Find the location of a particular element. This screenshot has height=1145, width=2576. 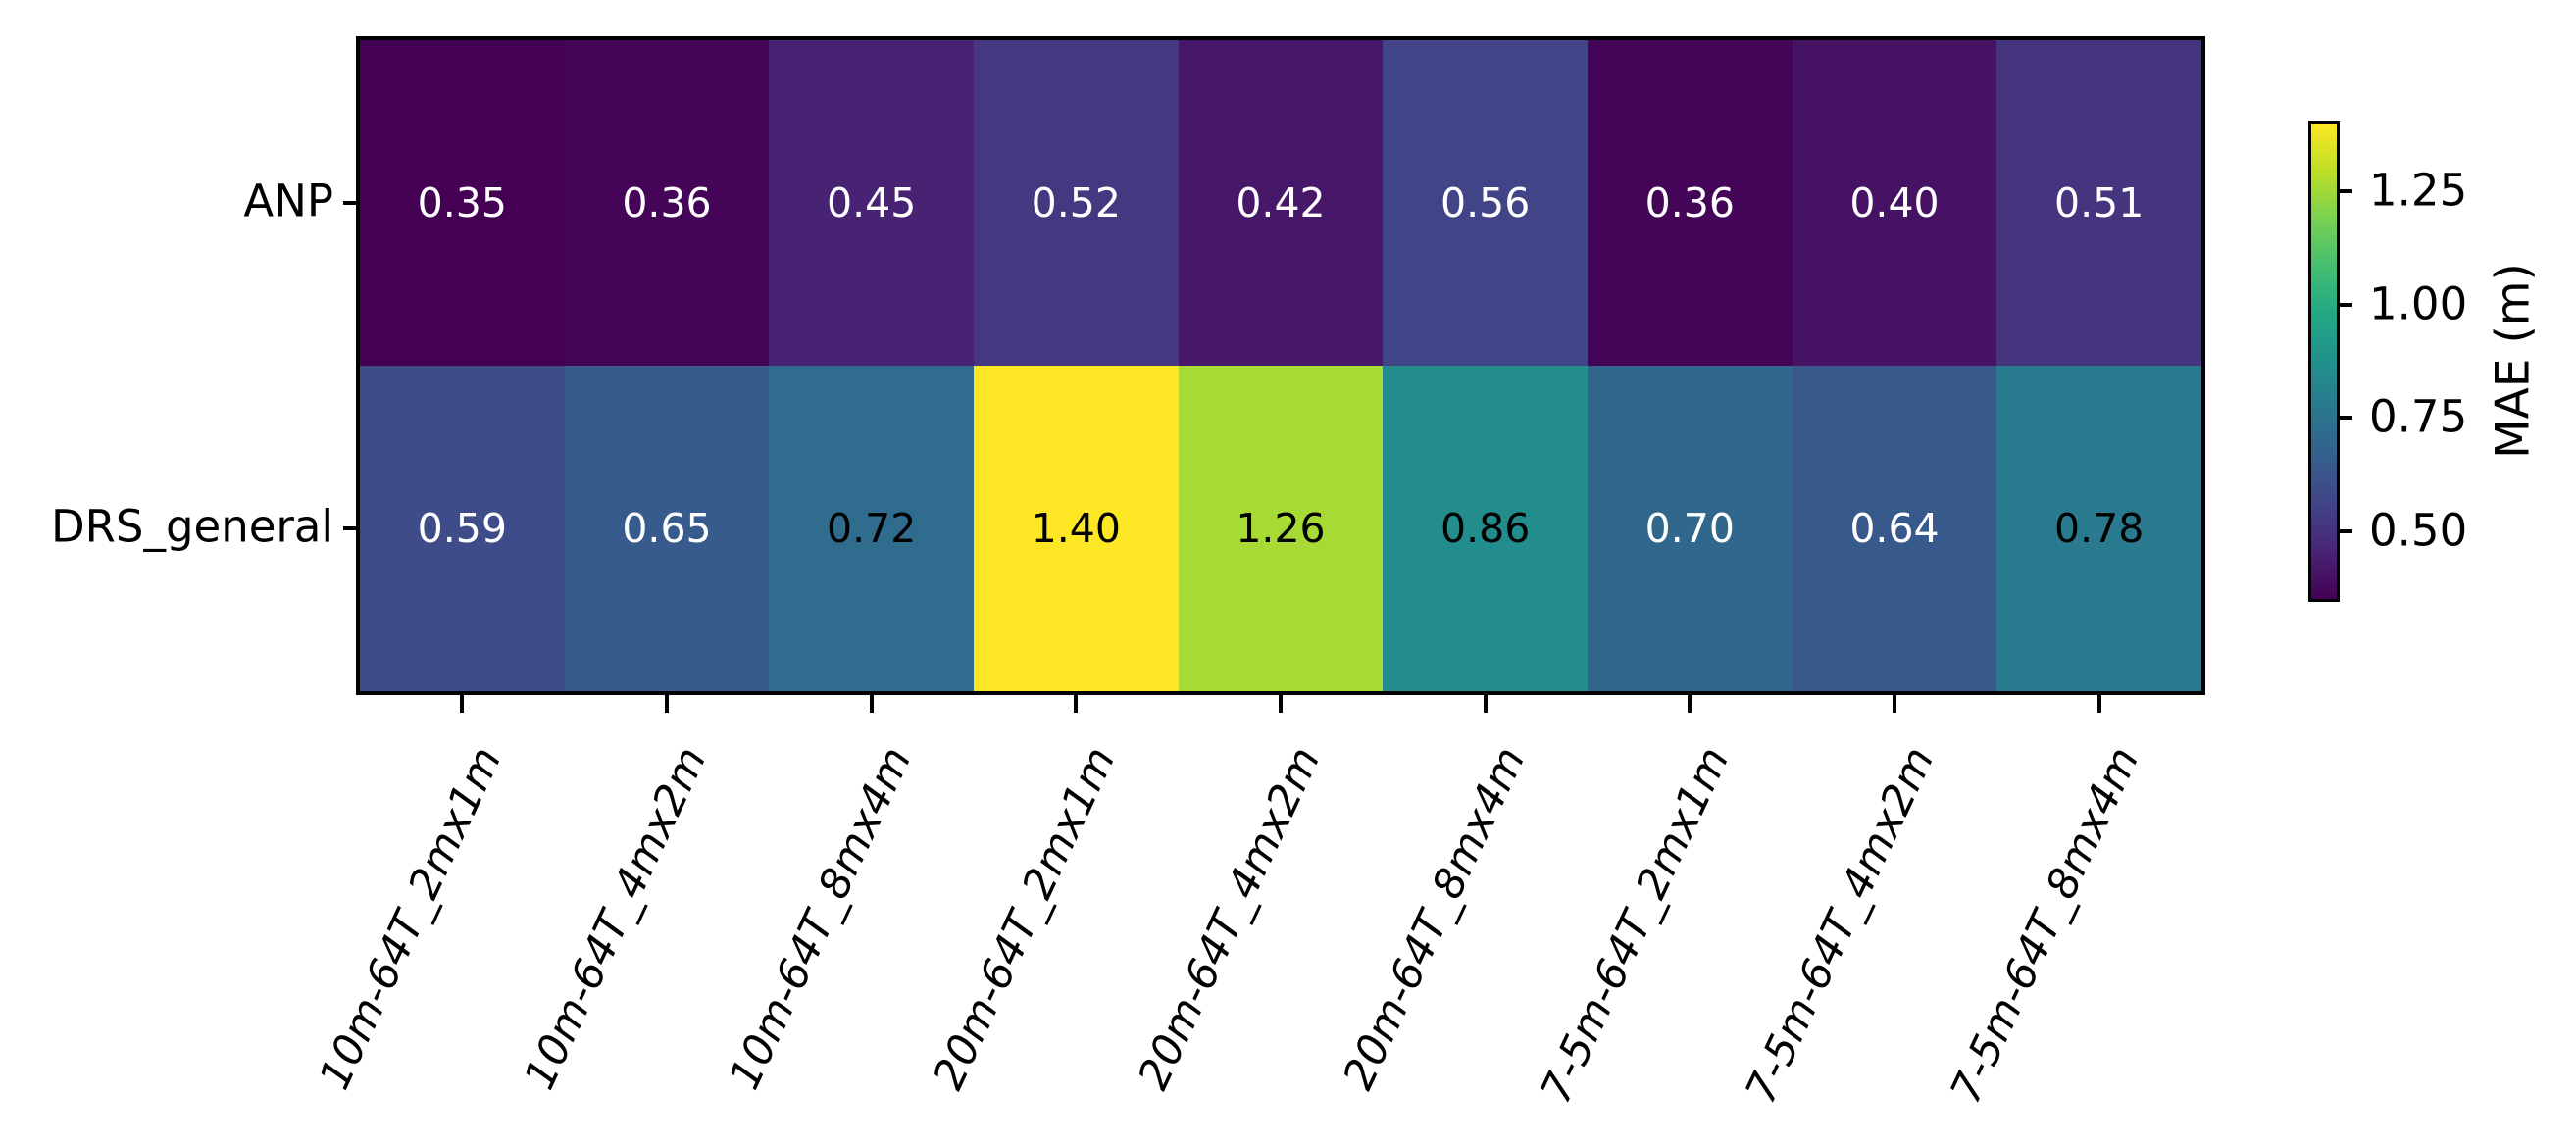

y-axis-label-0: ANP is located at coordinates (288, 201).